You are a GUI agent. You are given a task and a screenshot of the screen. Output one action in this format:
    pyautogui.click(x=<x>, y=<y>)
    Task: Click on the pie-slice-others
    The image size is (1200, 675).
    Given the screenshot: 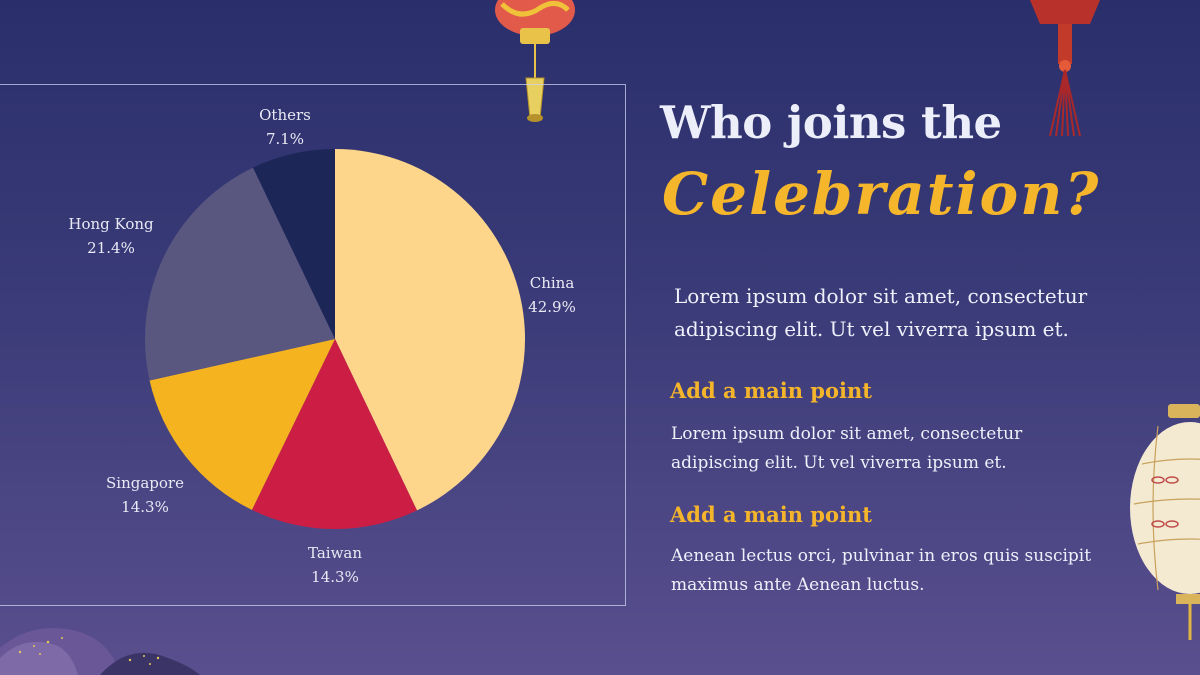 What is the action you would take?
    pyautogui.click(x=294, y=244)
    